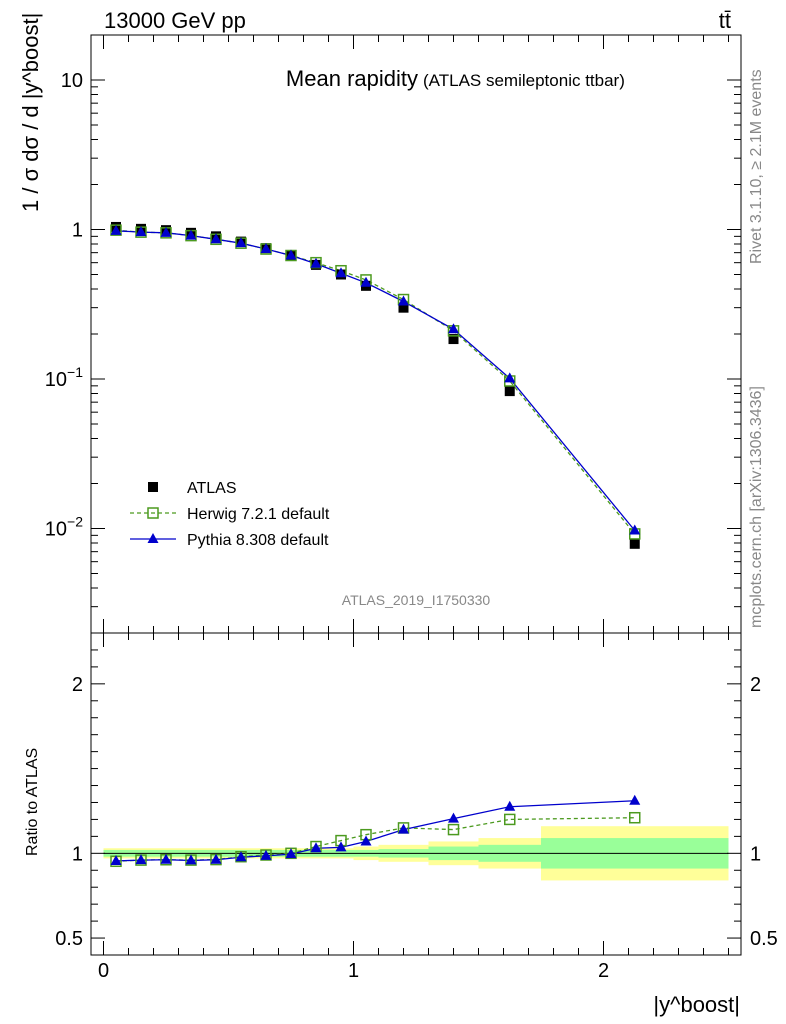  I want to click on legend-label-data: ATLAS, so click(212, 488).